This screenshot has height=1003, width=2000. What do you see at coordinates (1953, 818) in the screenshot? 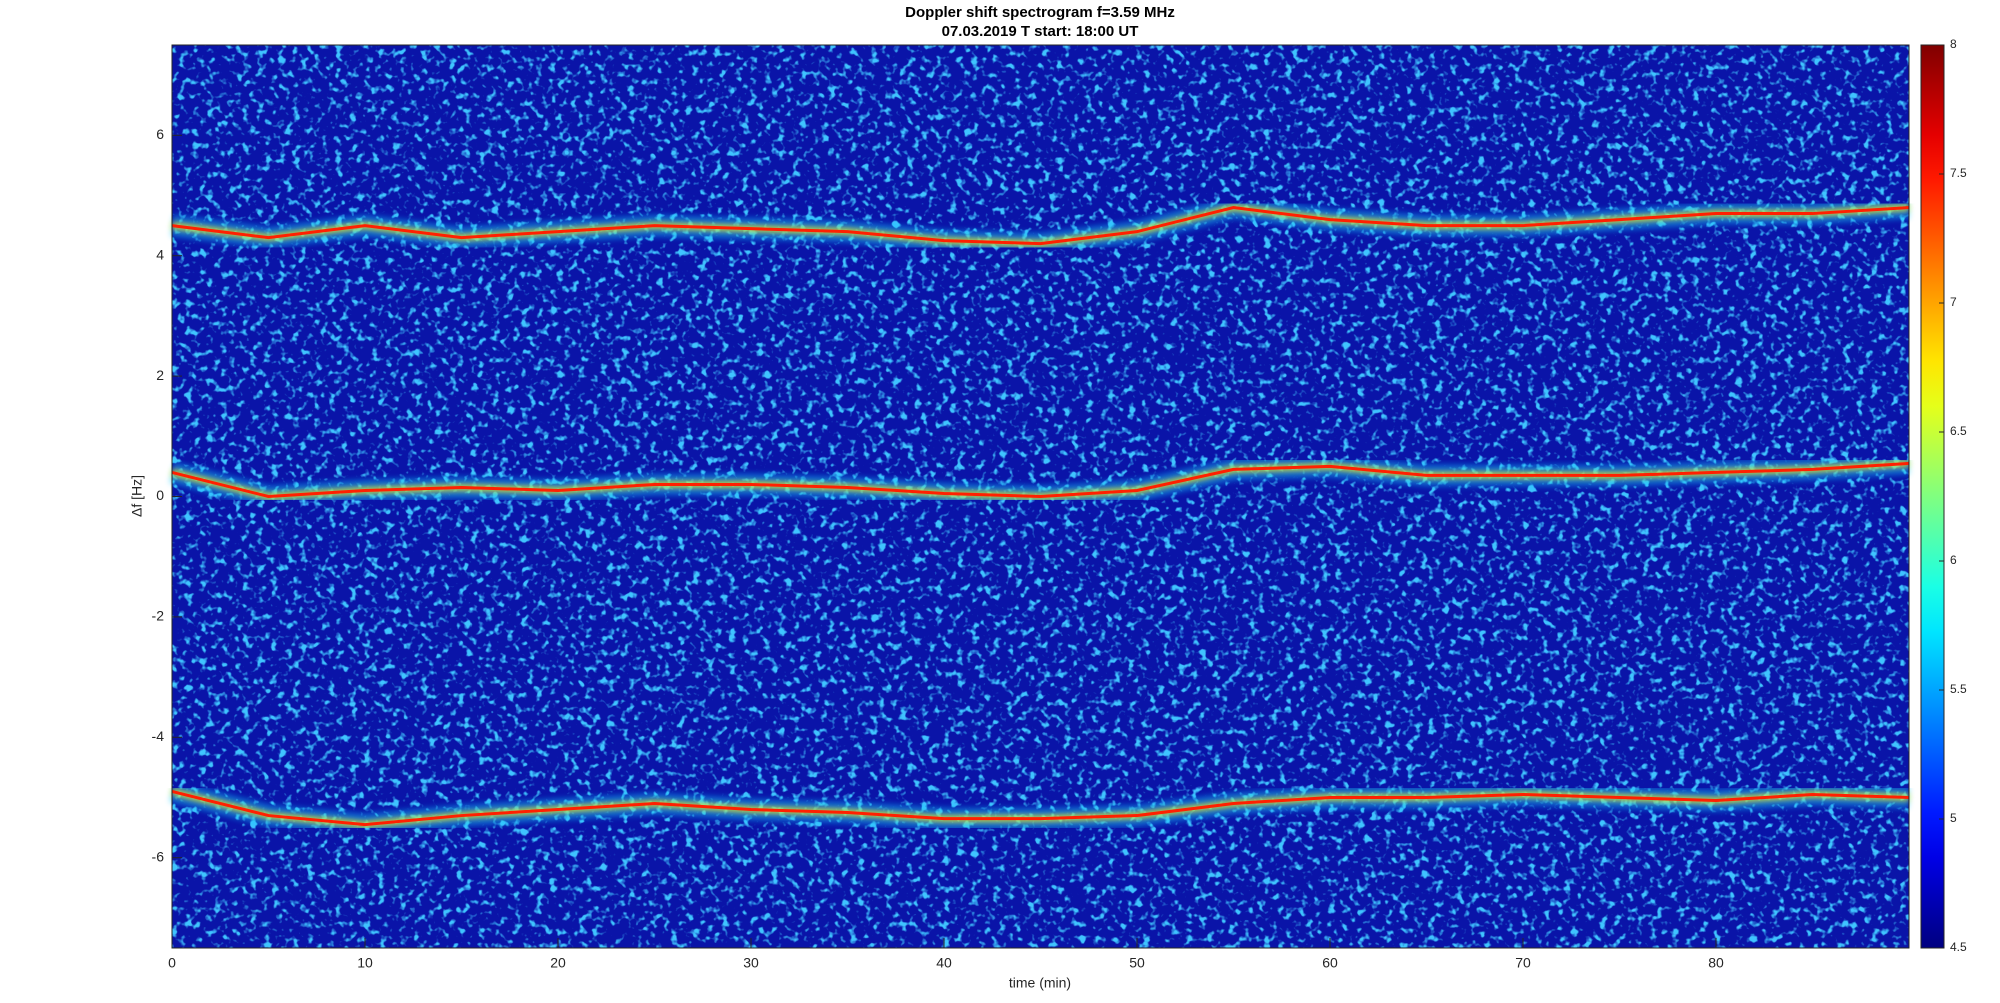
I see `colorbar-tick-label: 5` at bounding box center [1953, 818].